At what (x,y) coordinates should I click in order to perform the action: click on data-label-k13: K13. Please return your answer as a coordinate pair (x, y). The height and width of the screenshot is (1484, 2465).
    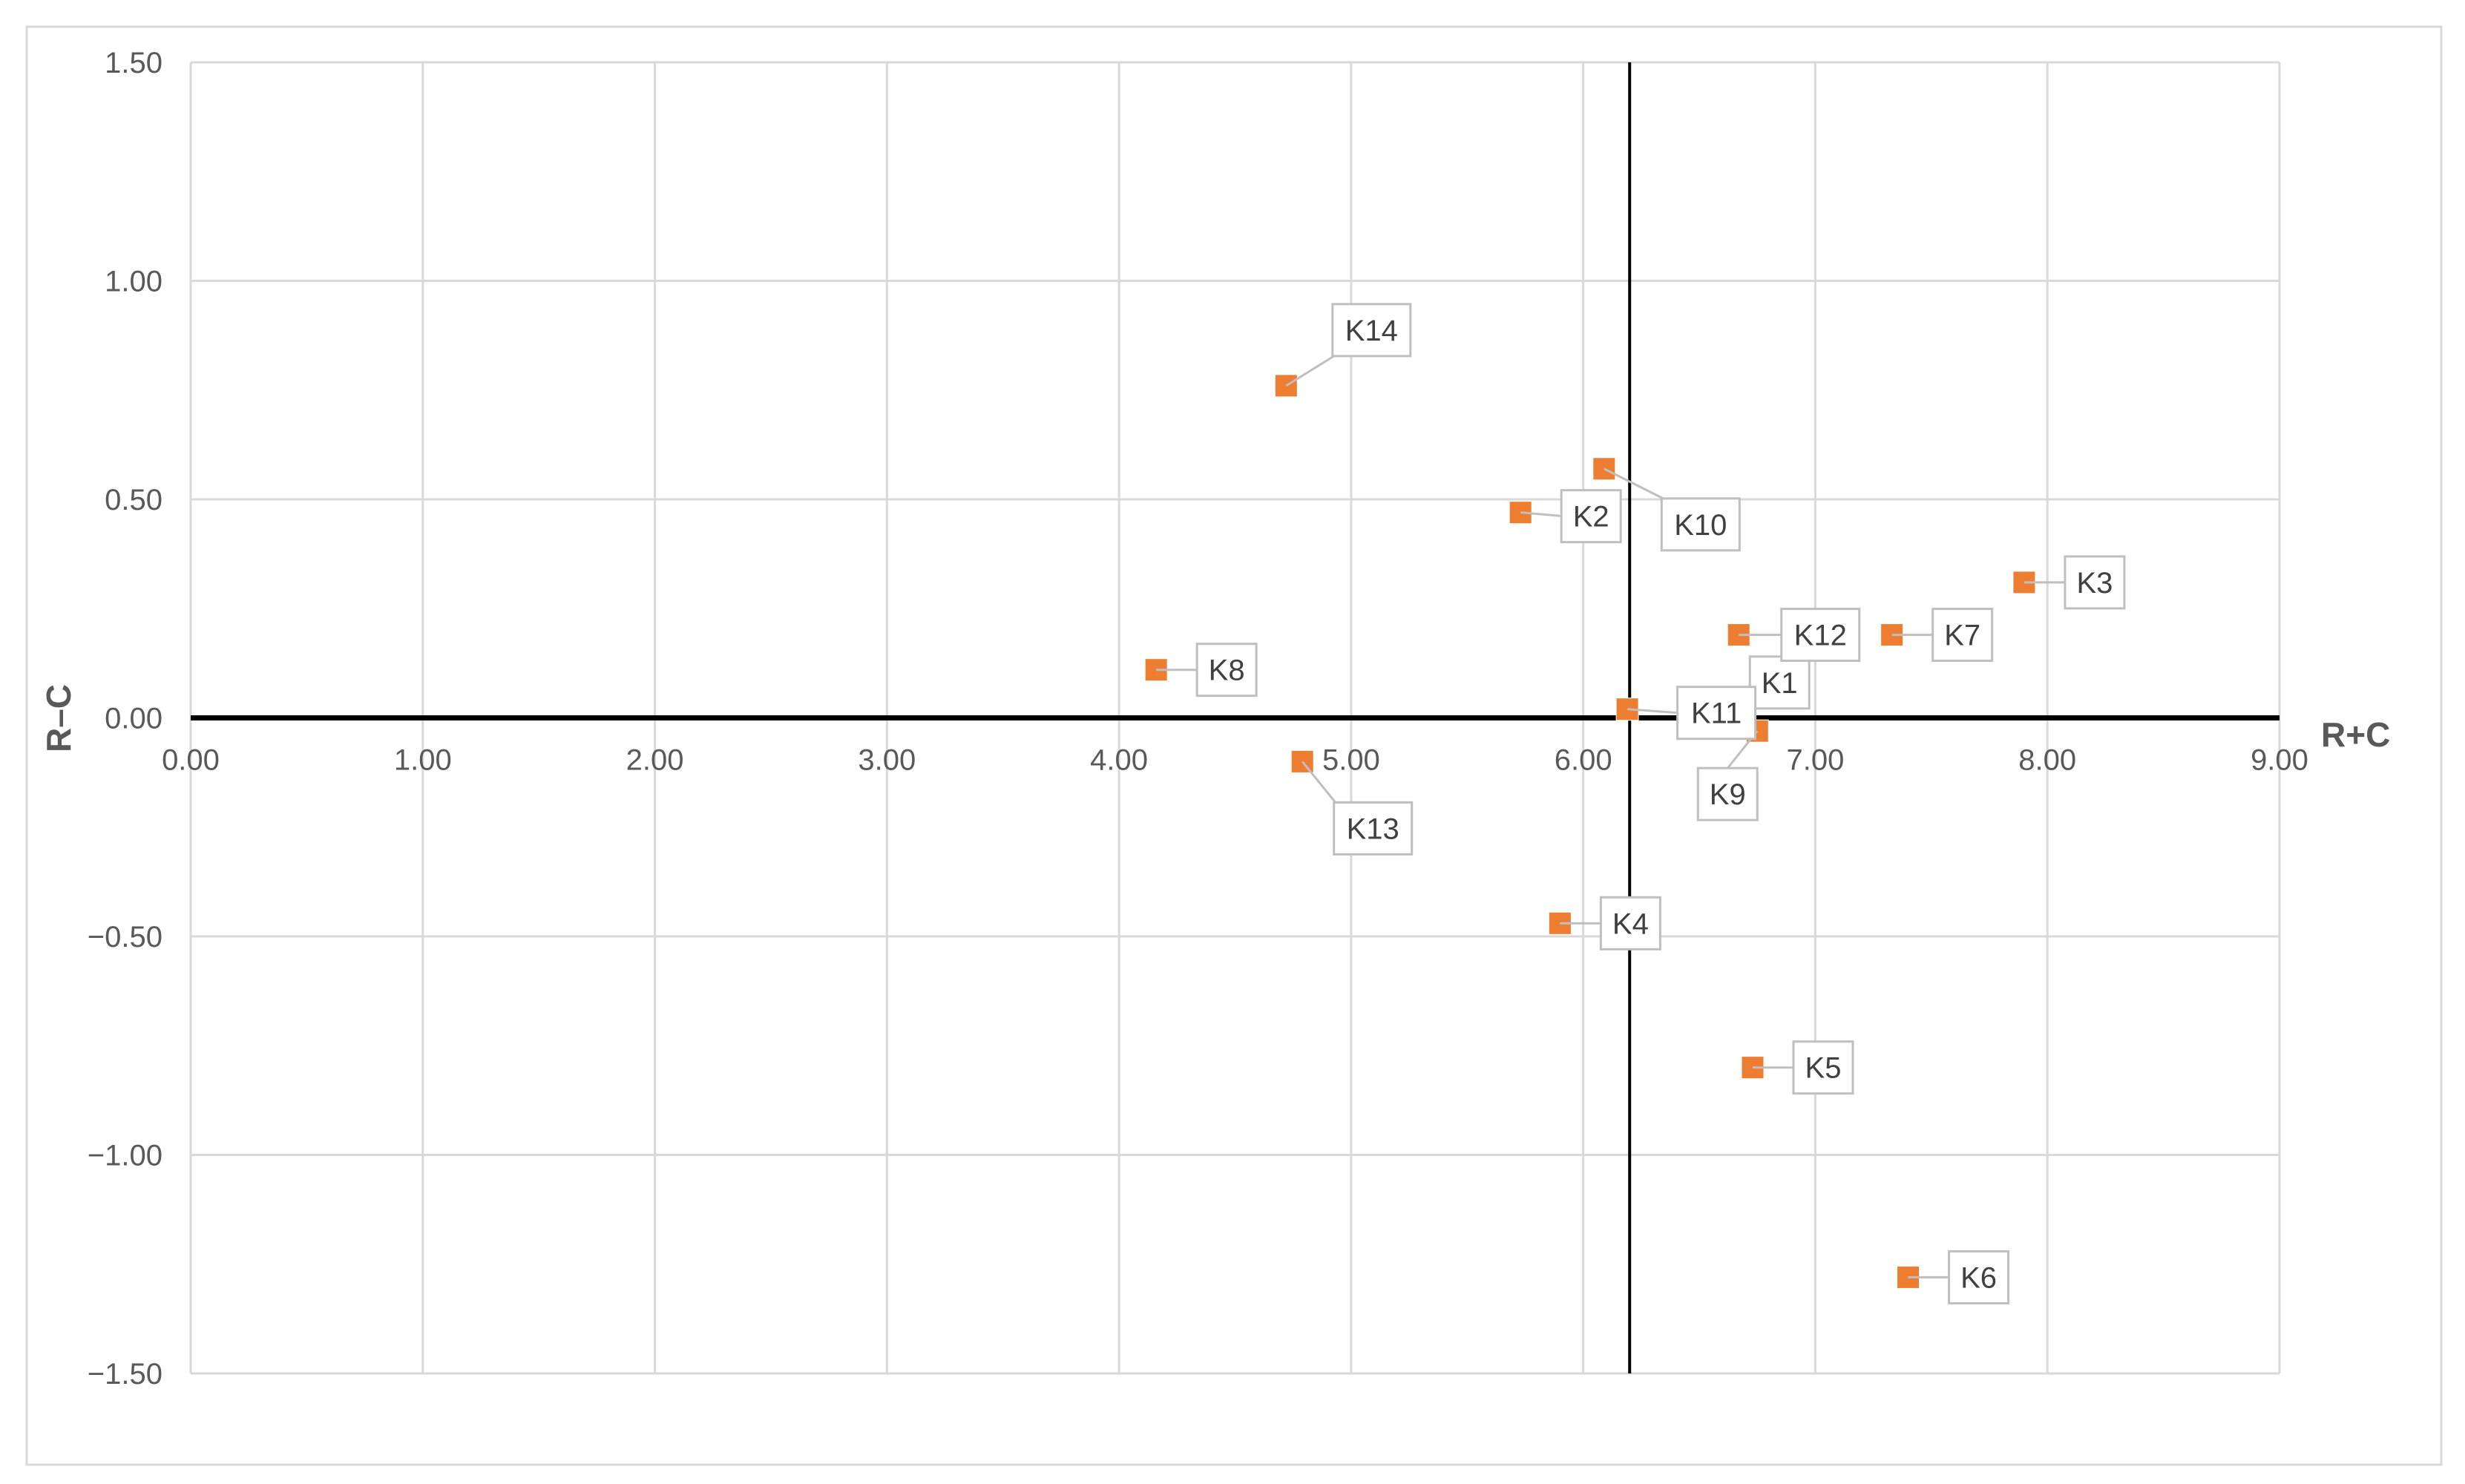
    Looking at the image, I should click on (1373, 828).